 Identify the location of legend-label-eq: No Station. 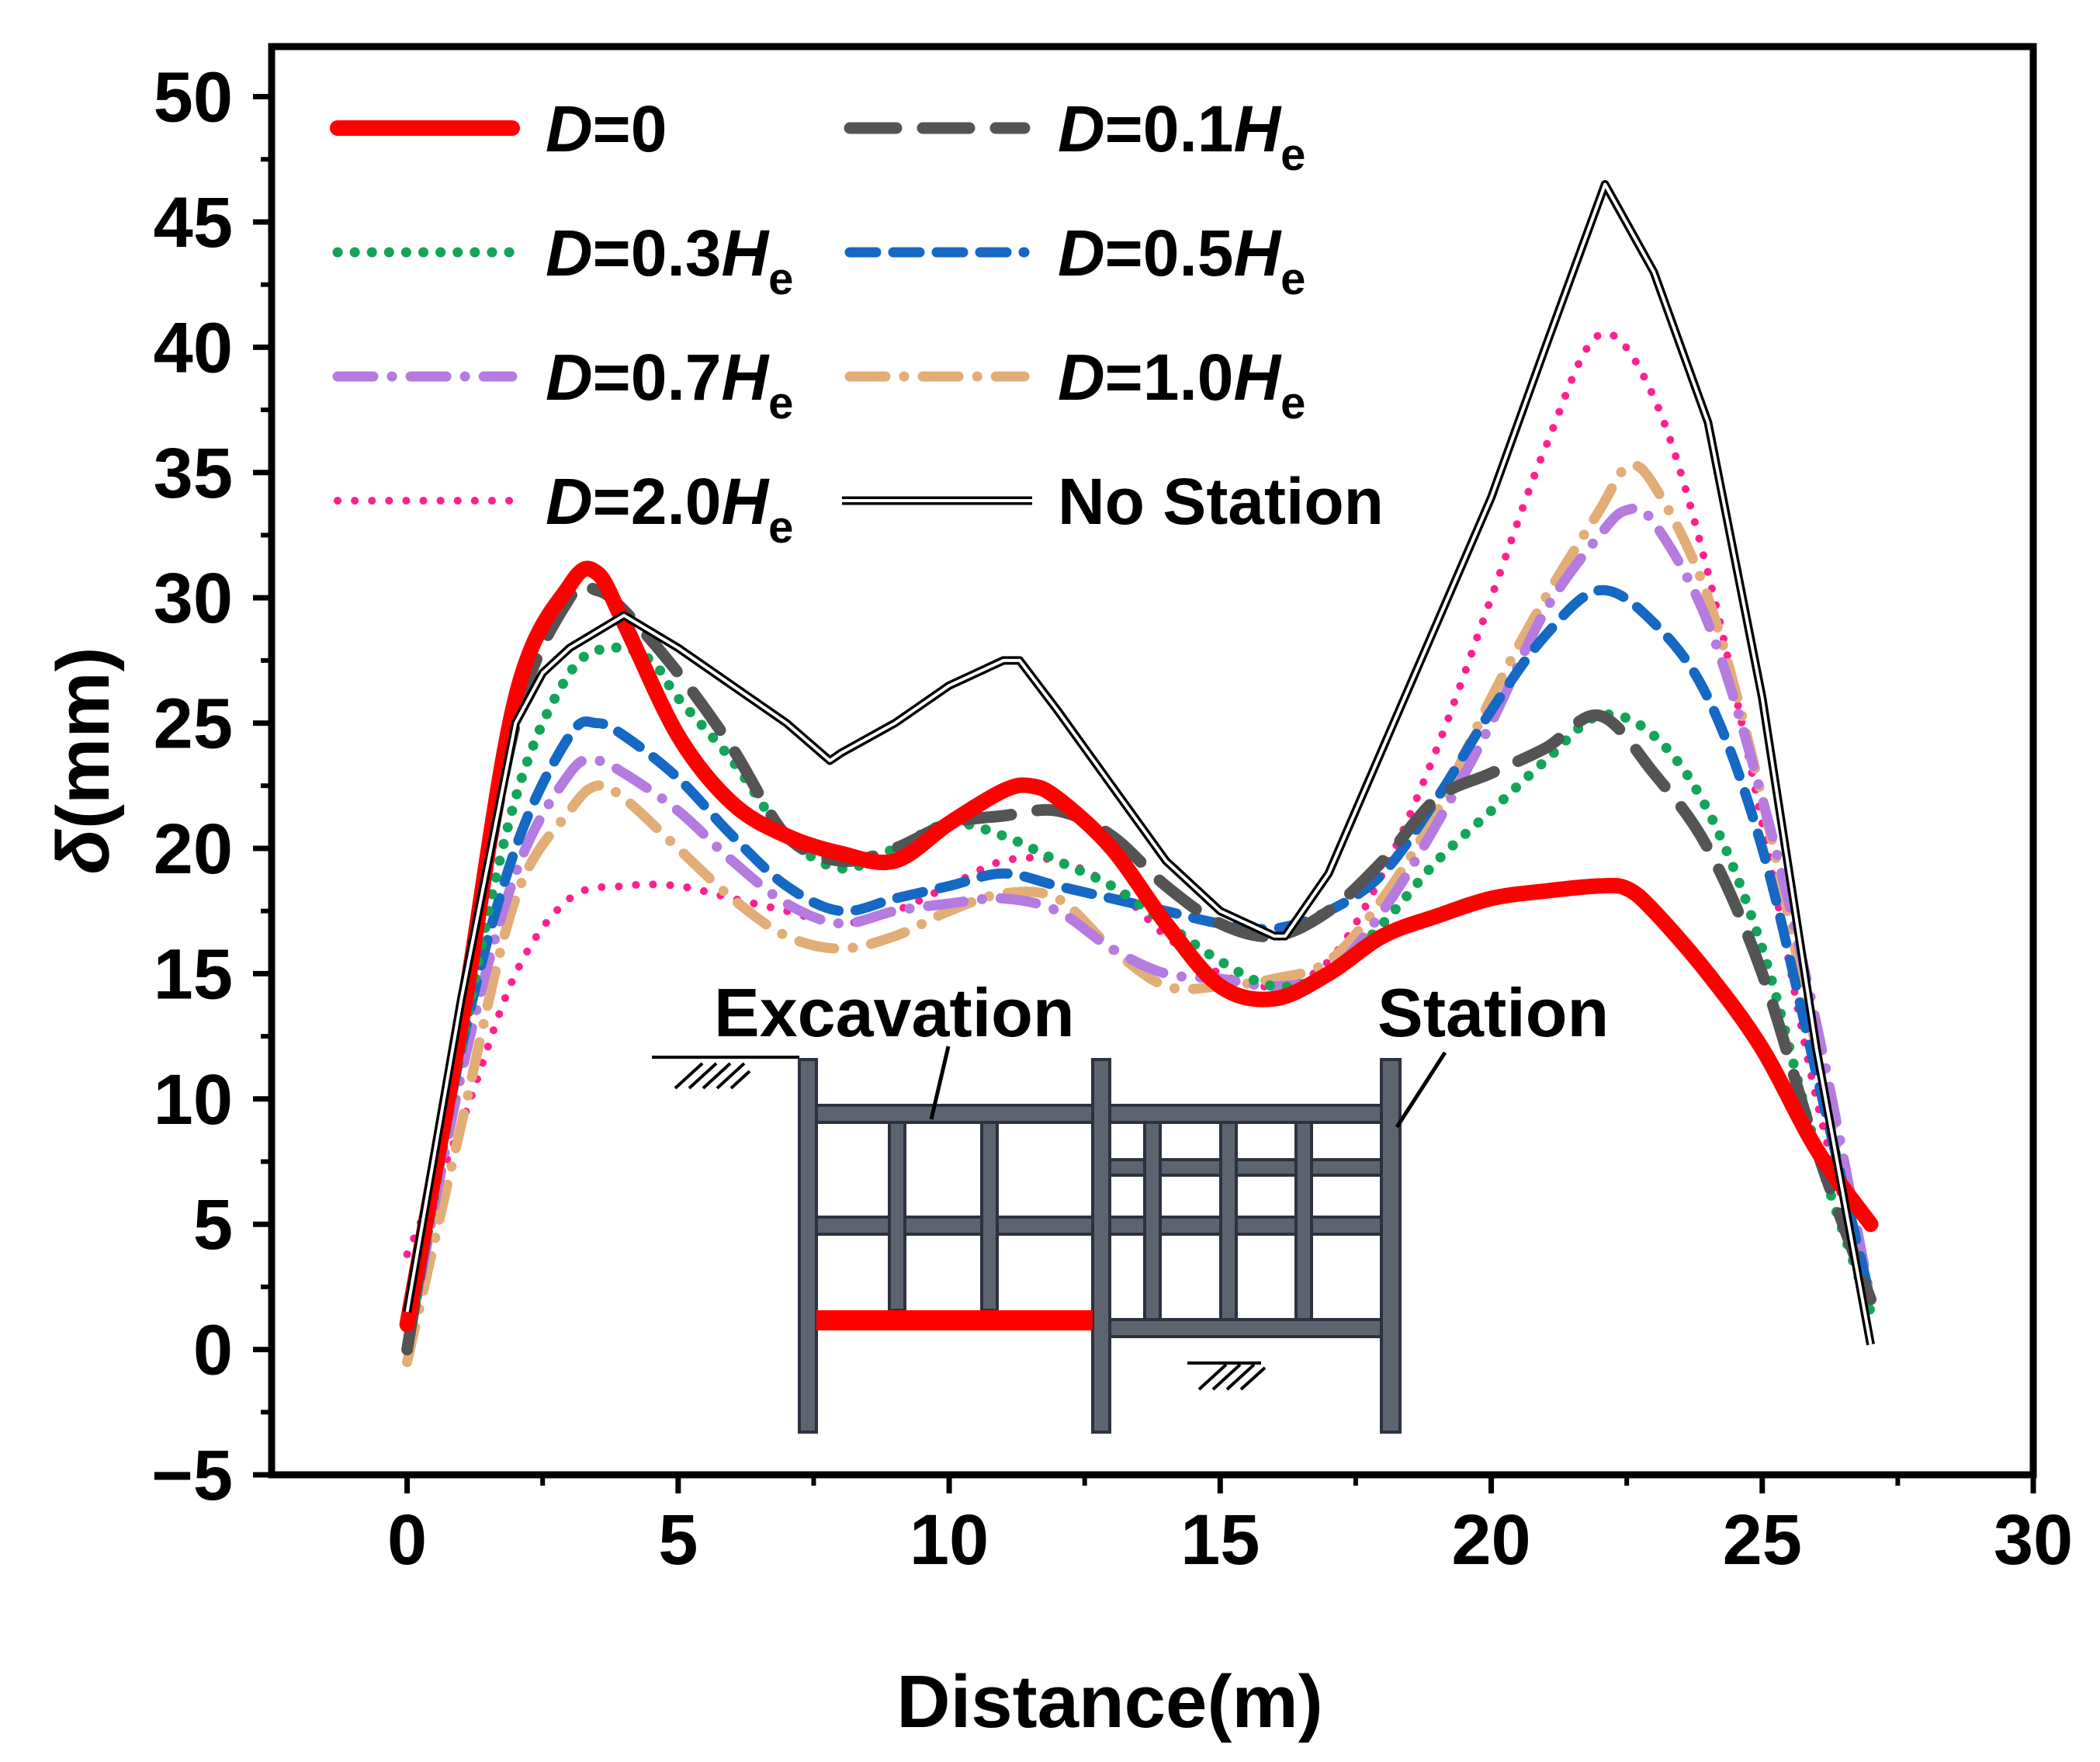
(1221, 501).